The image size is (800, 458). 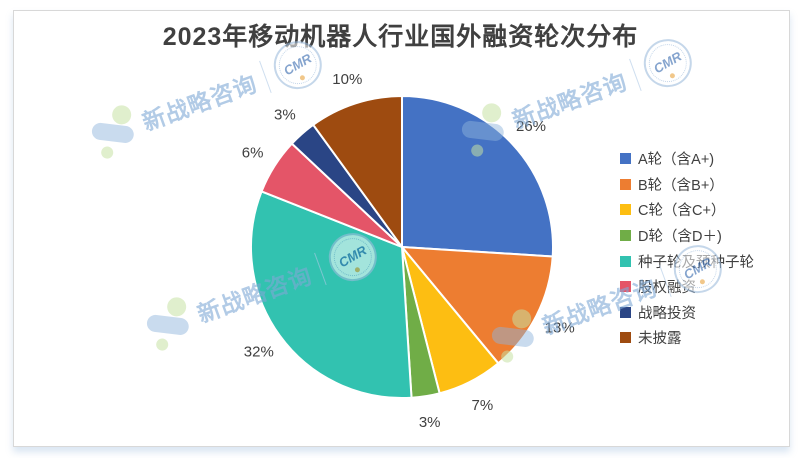 I want to click on legend-item-1: B轮（含B+）, so click(x=687, y=185).